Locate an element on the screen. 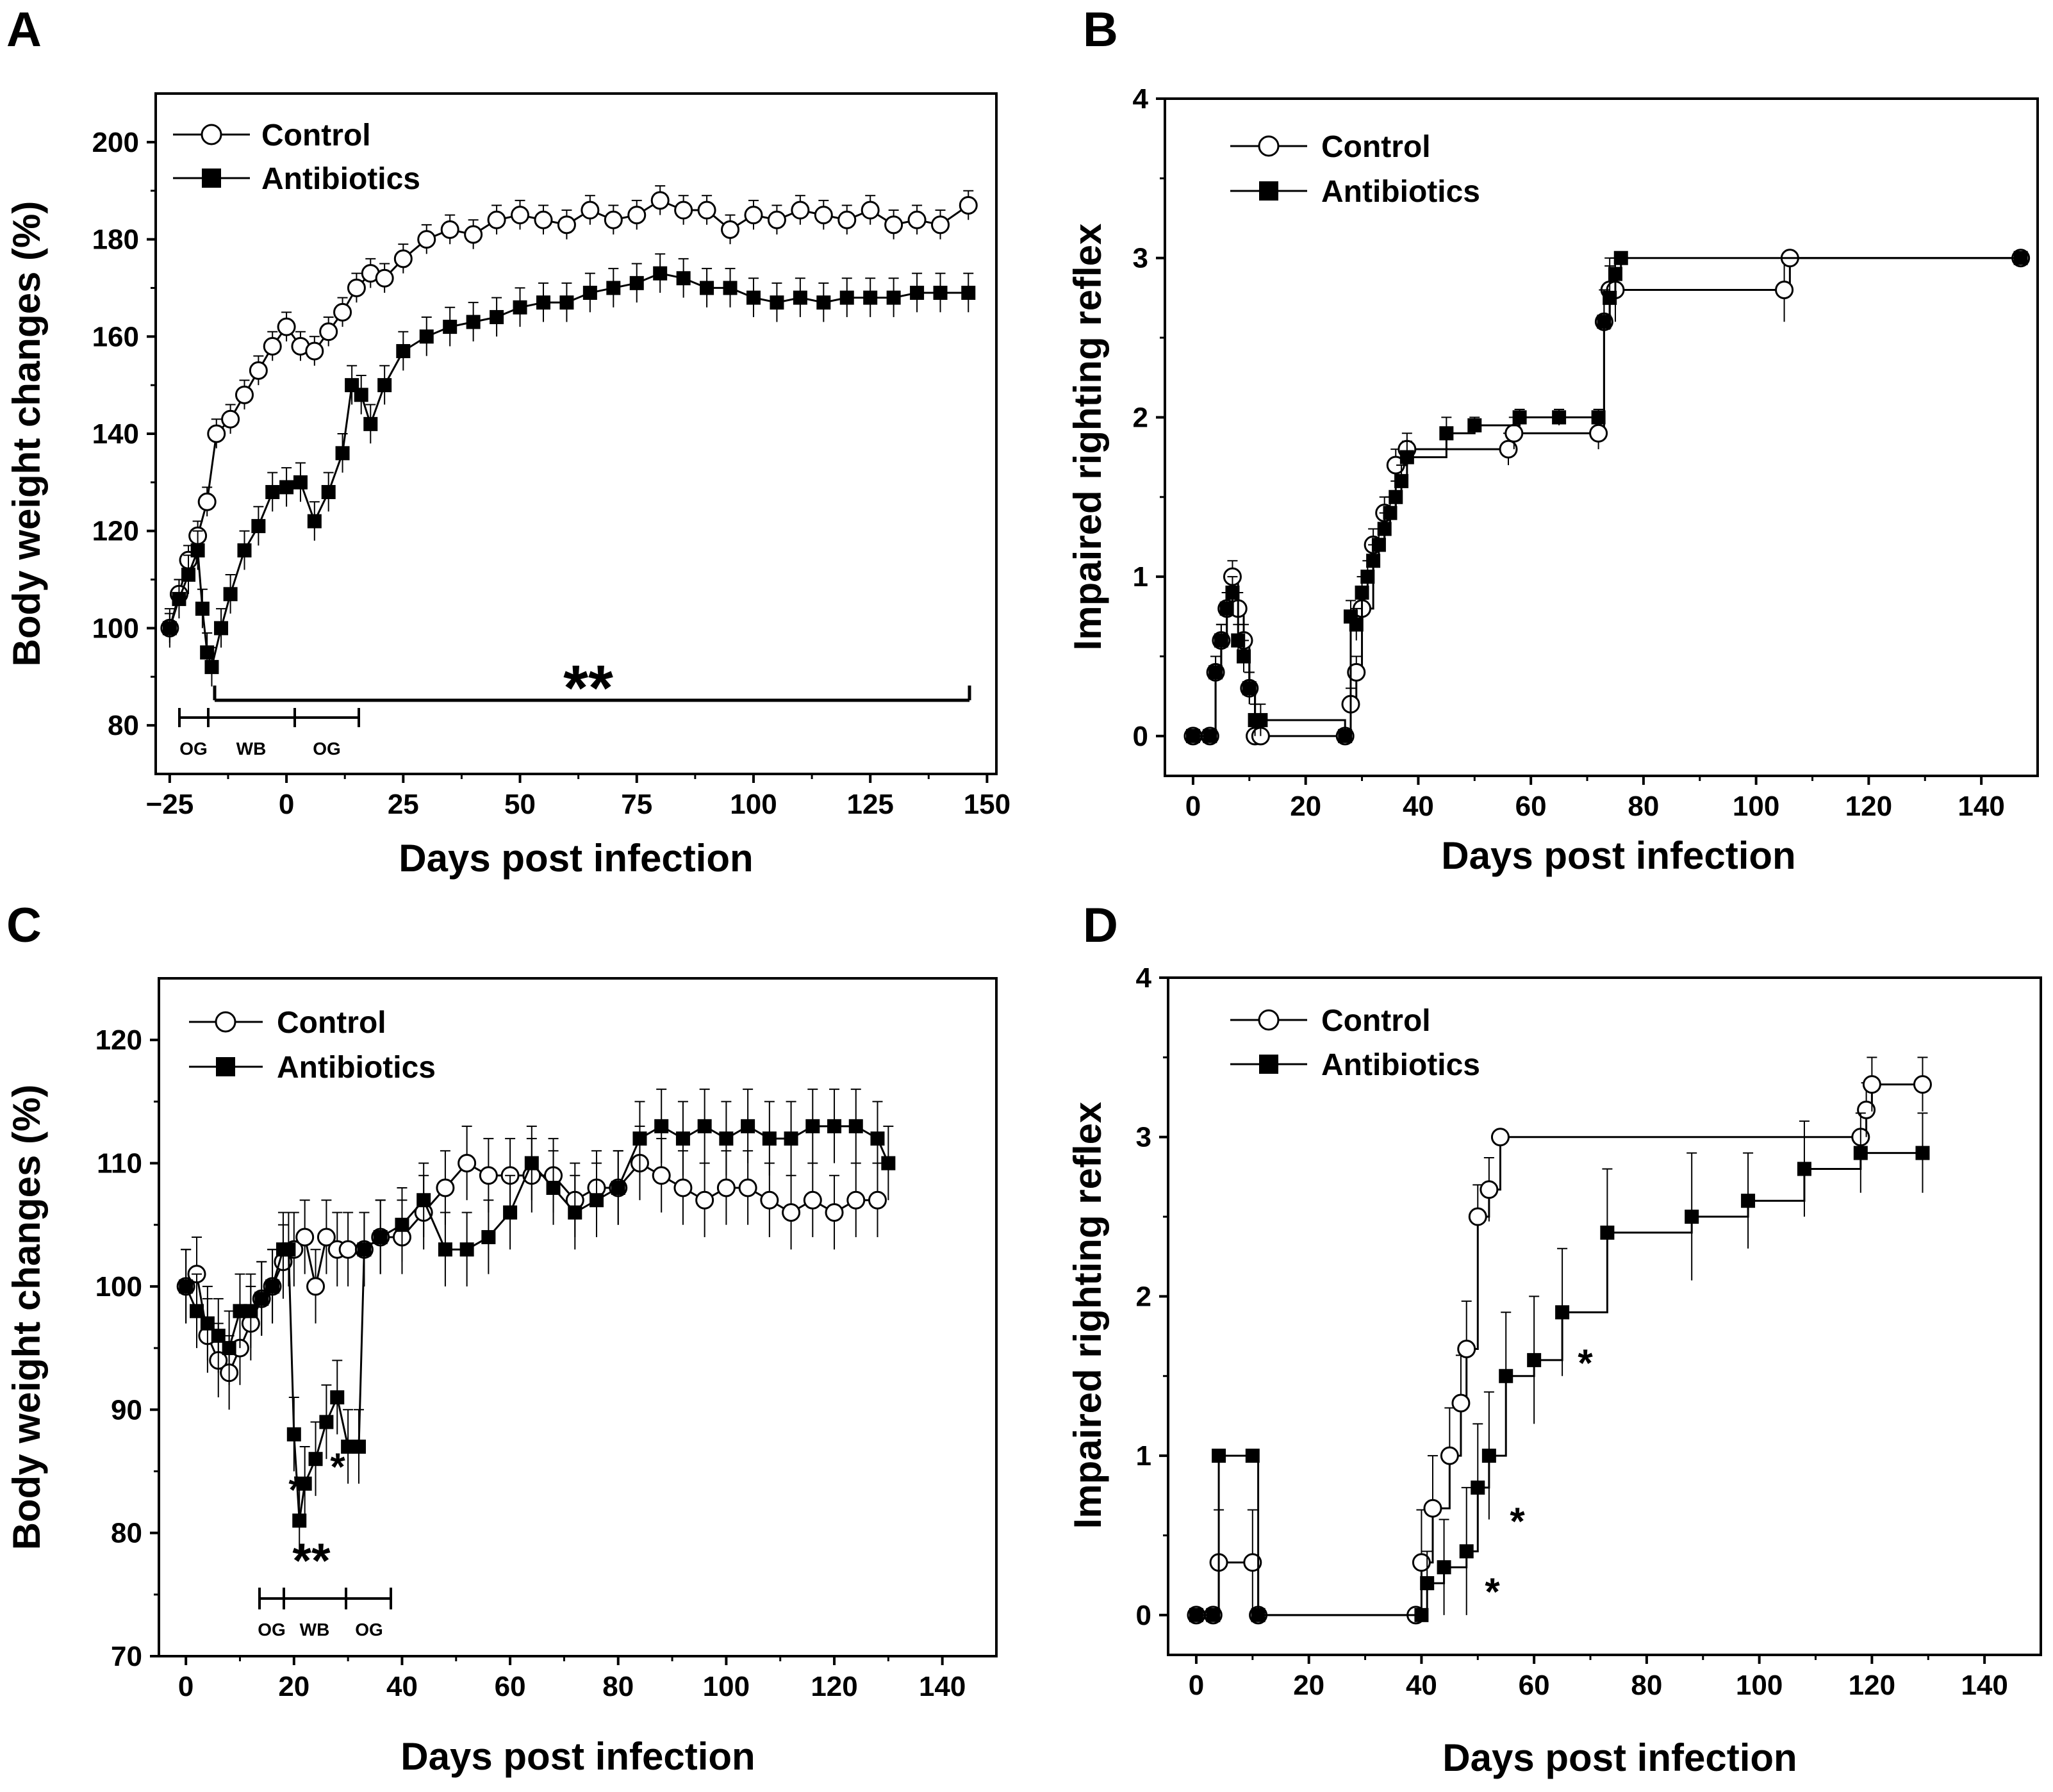 The height and width of the screenshot is (1792, 2053). panel-c-sig-single-1: * is located at coordinates (296, 1489).